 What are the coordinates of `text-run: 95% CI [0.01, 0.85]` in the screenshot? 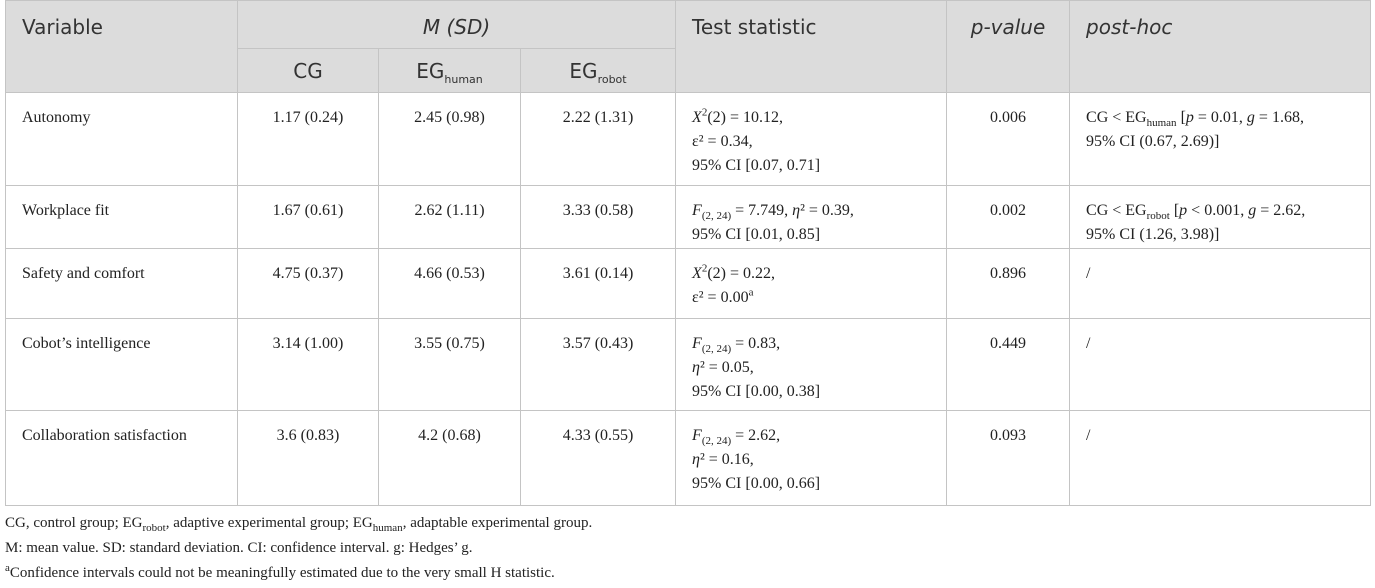 It's located at (756, 234).